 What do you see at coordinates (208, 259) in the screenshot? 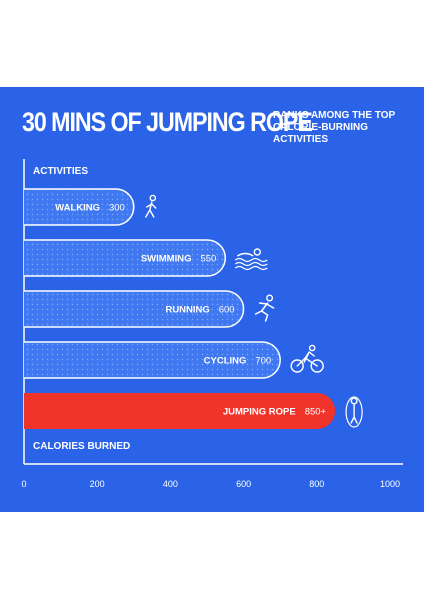
I see `bar-value-label: 550` at bounding box center [208, 259].